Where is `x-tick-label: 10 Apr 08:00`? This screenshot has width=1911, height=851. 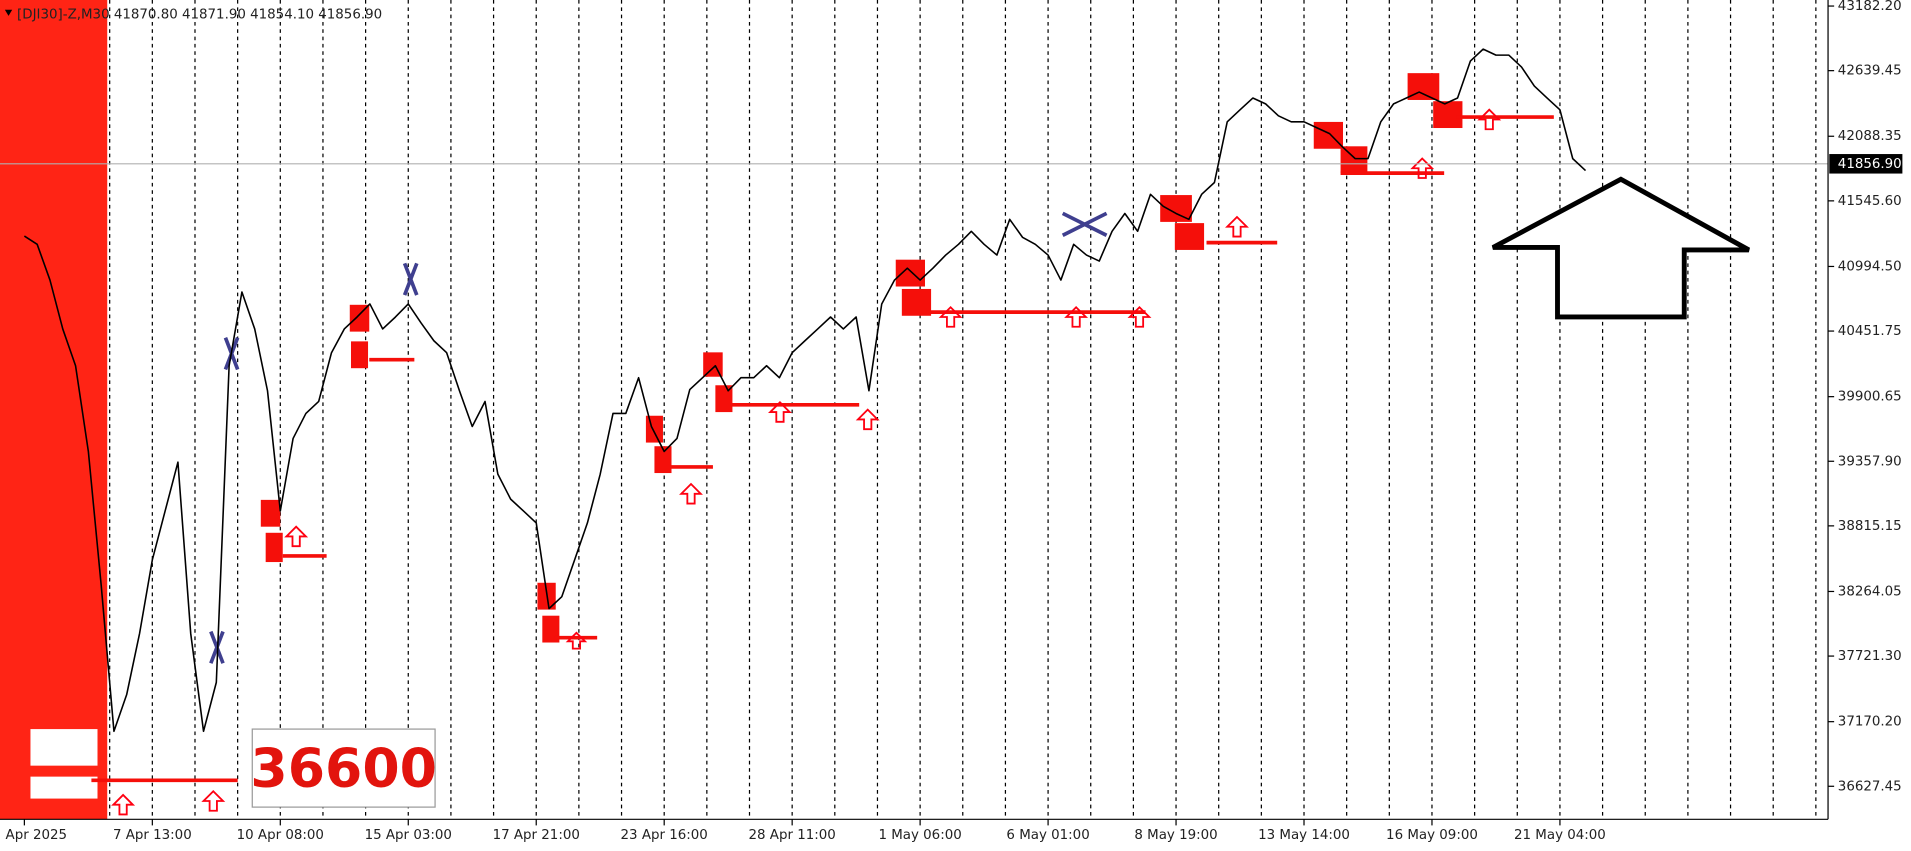 x-tick-label: 10 Apr 08:00 is located at coordinates (280, 835).